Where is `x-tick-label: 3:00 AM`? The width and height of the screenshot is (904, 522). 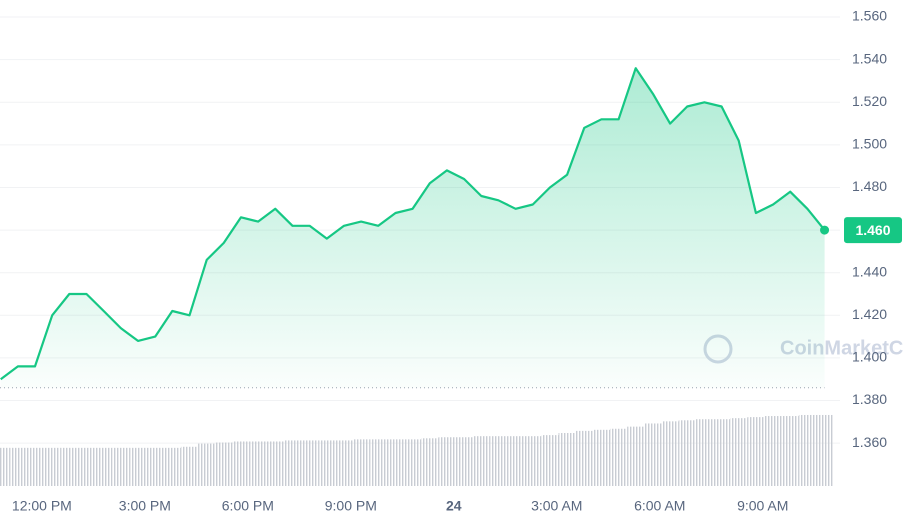
x-tick-label: 3:00 AM is located at coordinates (556, 506).